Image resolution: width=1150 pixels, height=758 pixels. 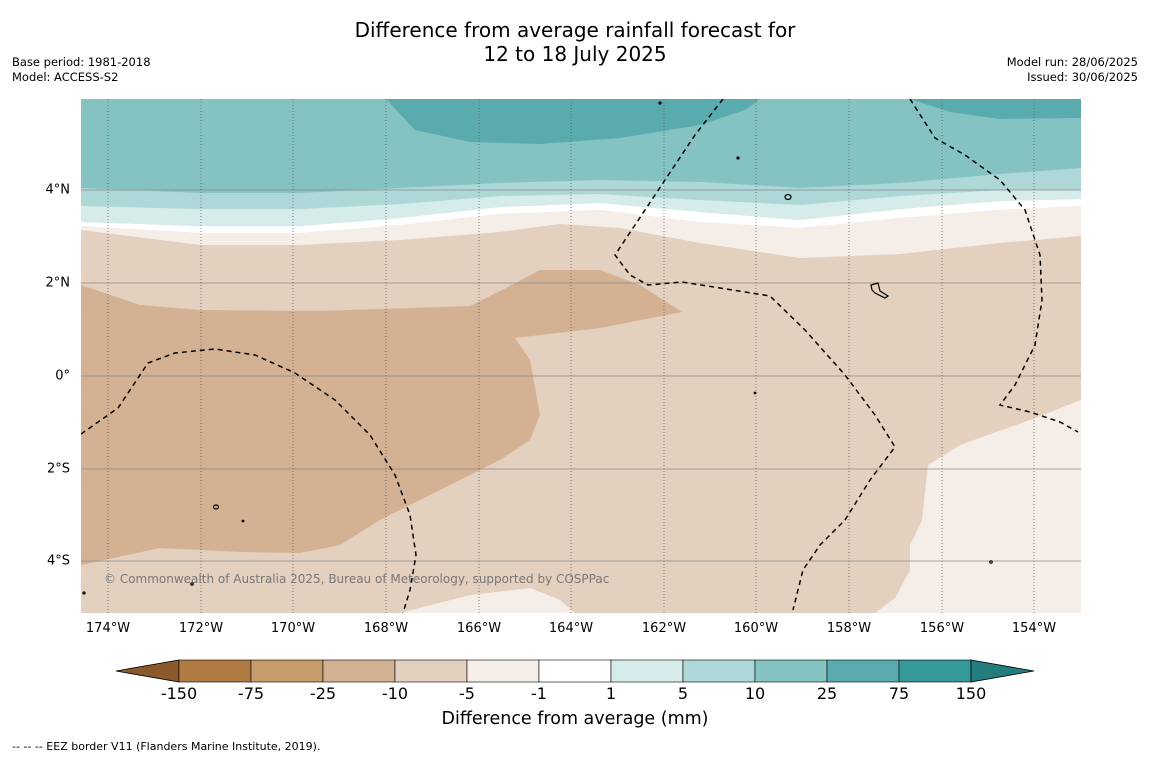 I want to click on colorbar-tick-label: -5, so click(x=467, y=693).